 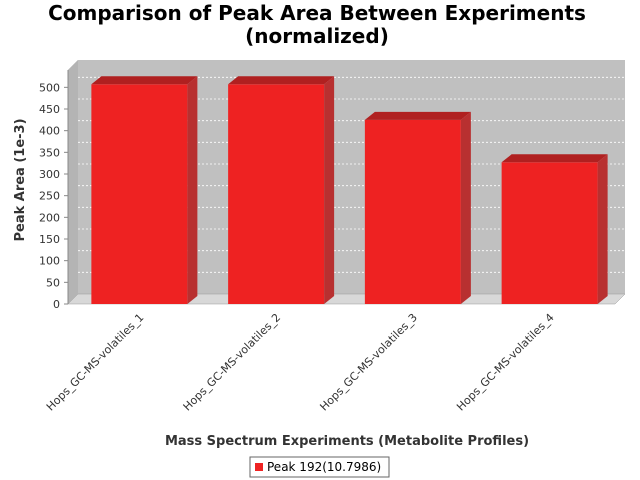 What do you see at coordinates (324, 467) in the screenshot?
I see `legend-label: Peak 192(10.7986)` at bounding box center [324, 467].